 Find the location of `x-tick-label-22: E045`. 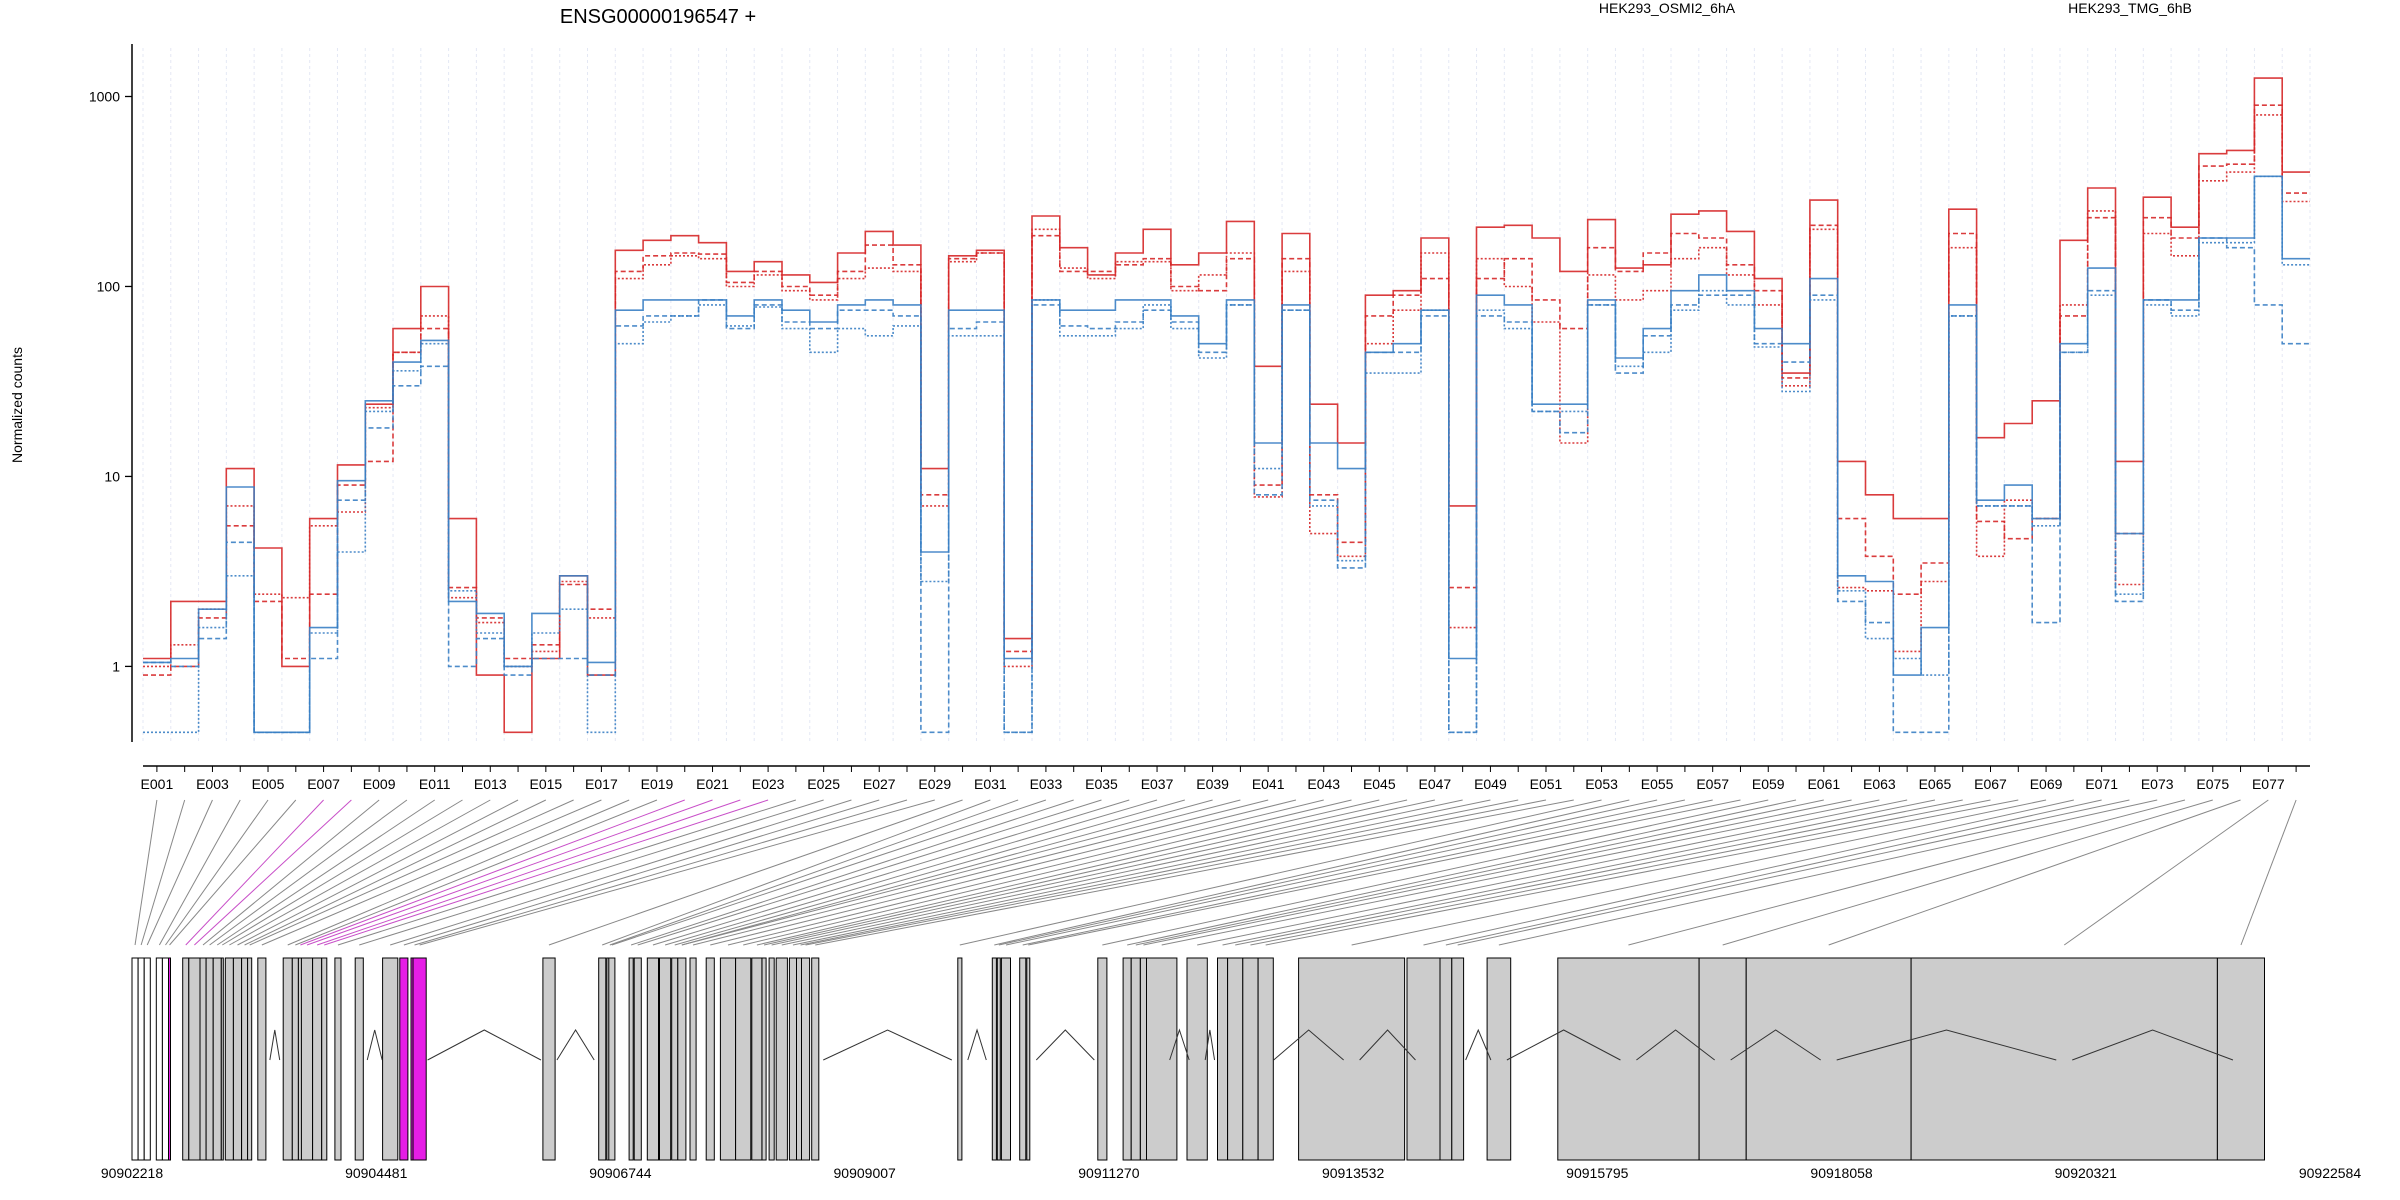

x-tick-label-22: E045 is located at coordinates (1379, 784).